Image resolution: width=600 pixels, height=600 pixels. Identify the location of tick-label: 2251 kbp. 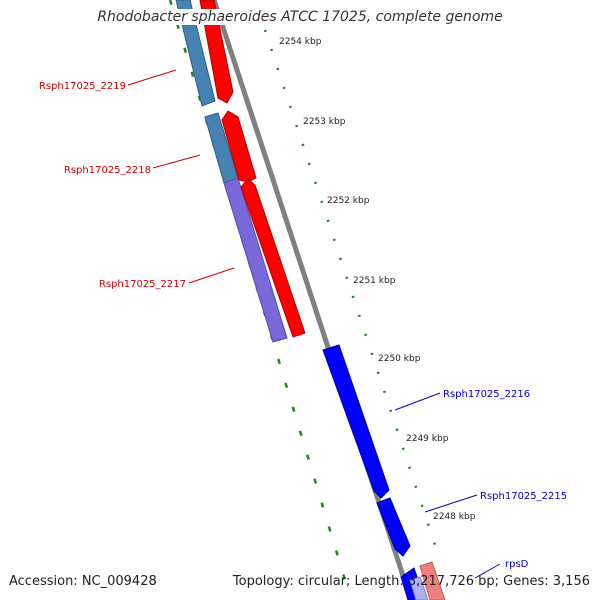
(374, 281).